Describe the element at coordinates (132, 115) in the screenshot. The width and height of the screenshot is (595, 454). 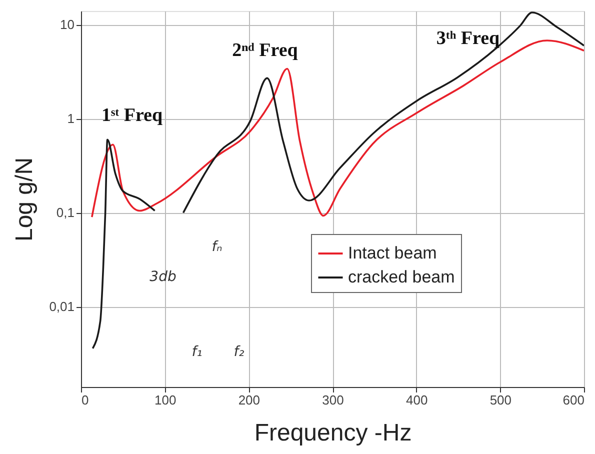
I see `annotation: 1ˢᵗ Freq` at that location.